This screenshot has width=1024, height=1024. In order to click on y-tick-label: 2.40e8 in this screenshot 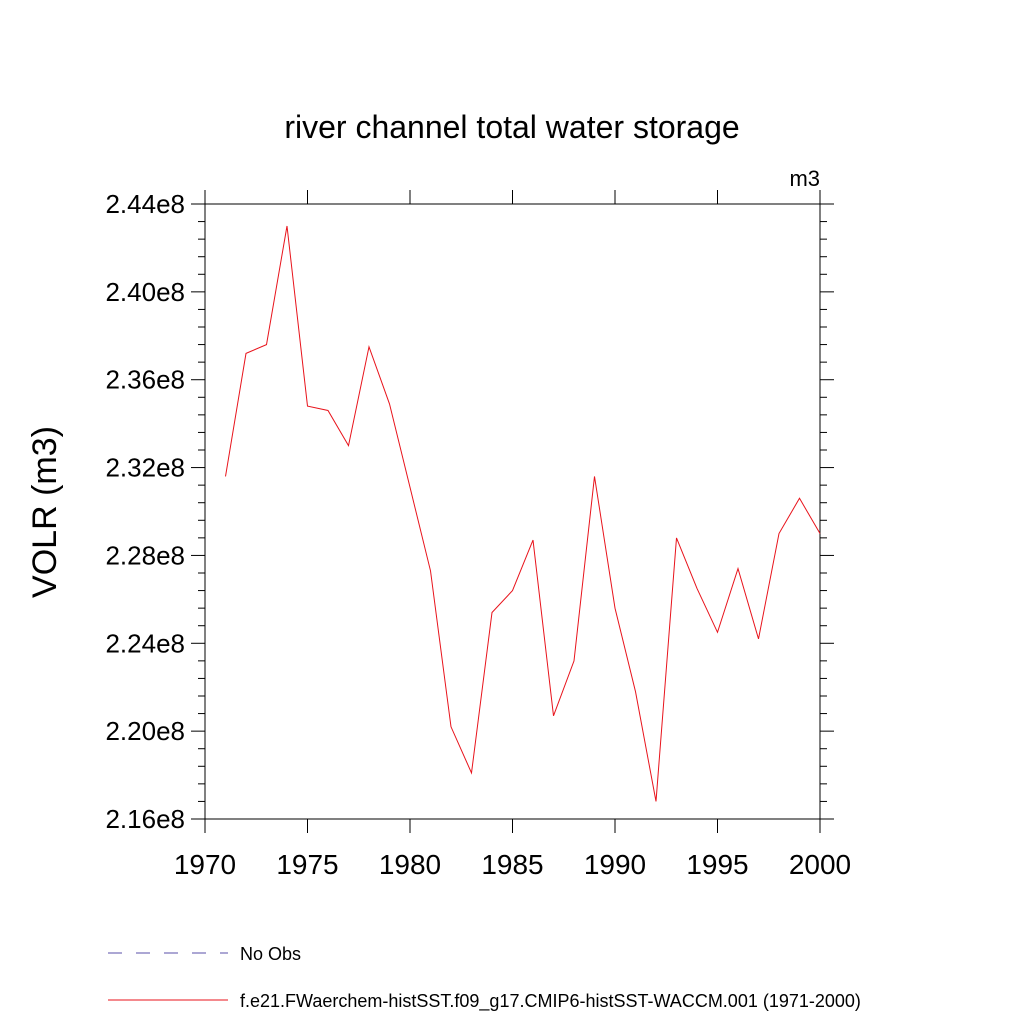, I will do `click(145, 292)`.